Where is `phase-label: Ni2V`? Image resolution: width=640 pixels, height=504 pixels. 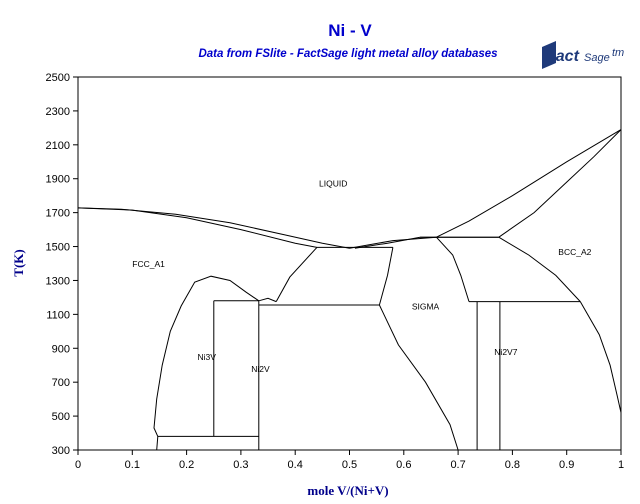 phase-label: Ni2V is located at coordinates (260, 369).